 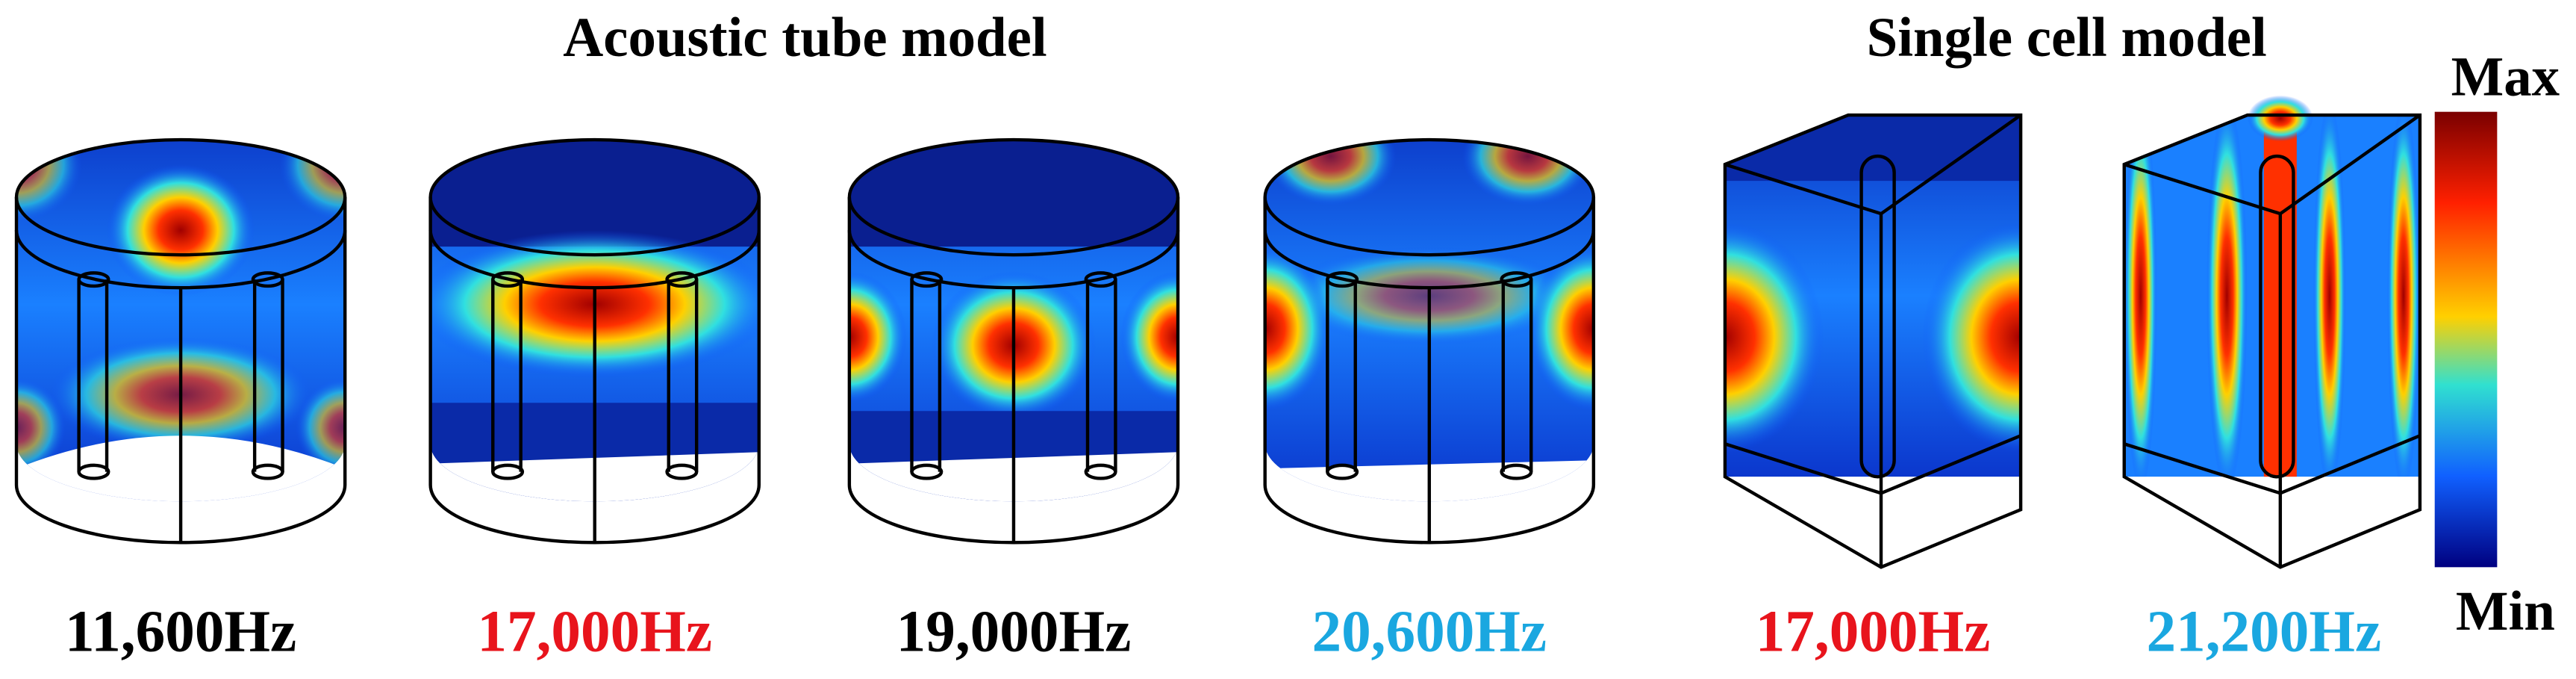 What do you see at coordinates (2264, 632) in the screenshot?
I see `frequency-label: 21,200Hz` at bounding box center [2264, 632].